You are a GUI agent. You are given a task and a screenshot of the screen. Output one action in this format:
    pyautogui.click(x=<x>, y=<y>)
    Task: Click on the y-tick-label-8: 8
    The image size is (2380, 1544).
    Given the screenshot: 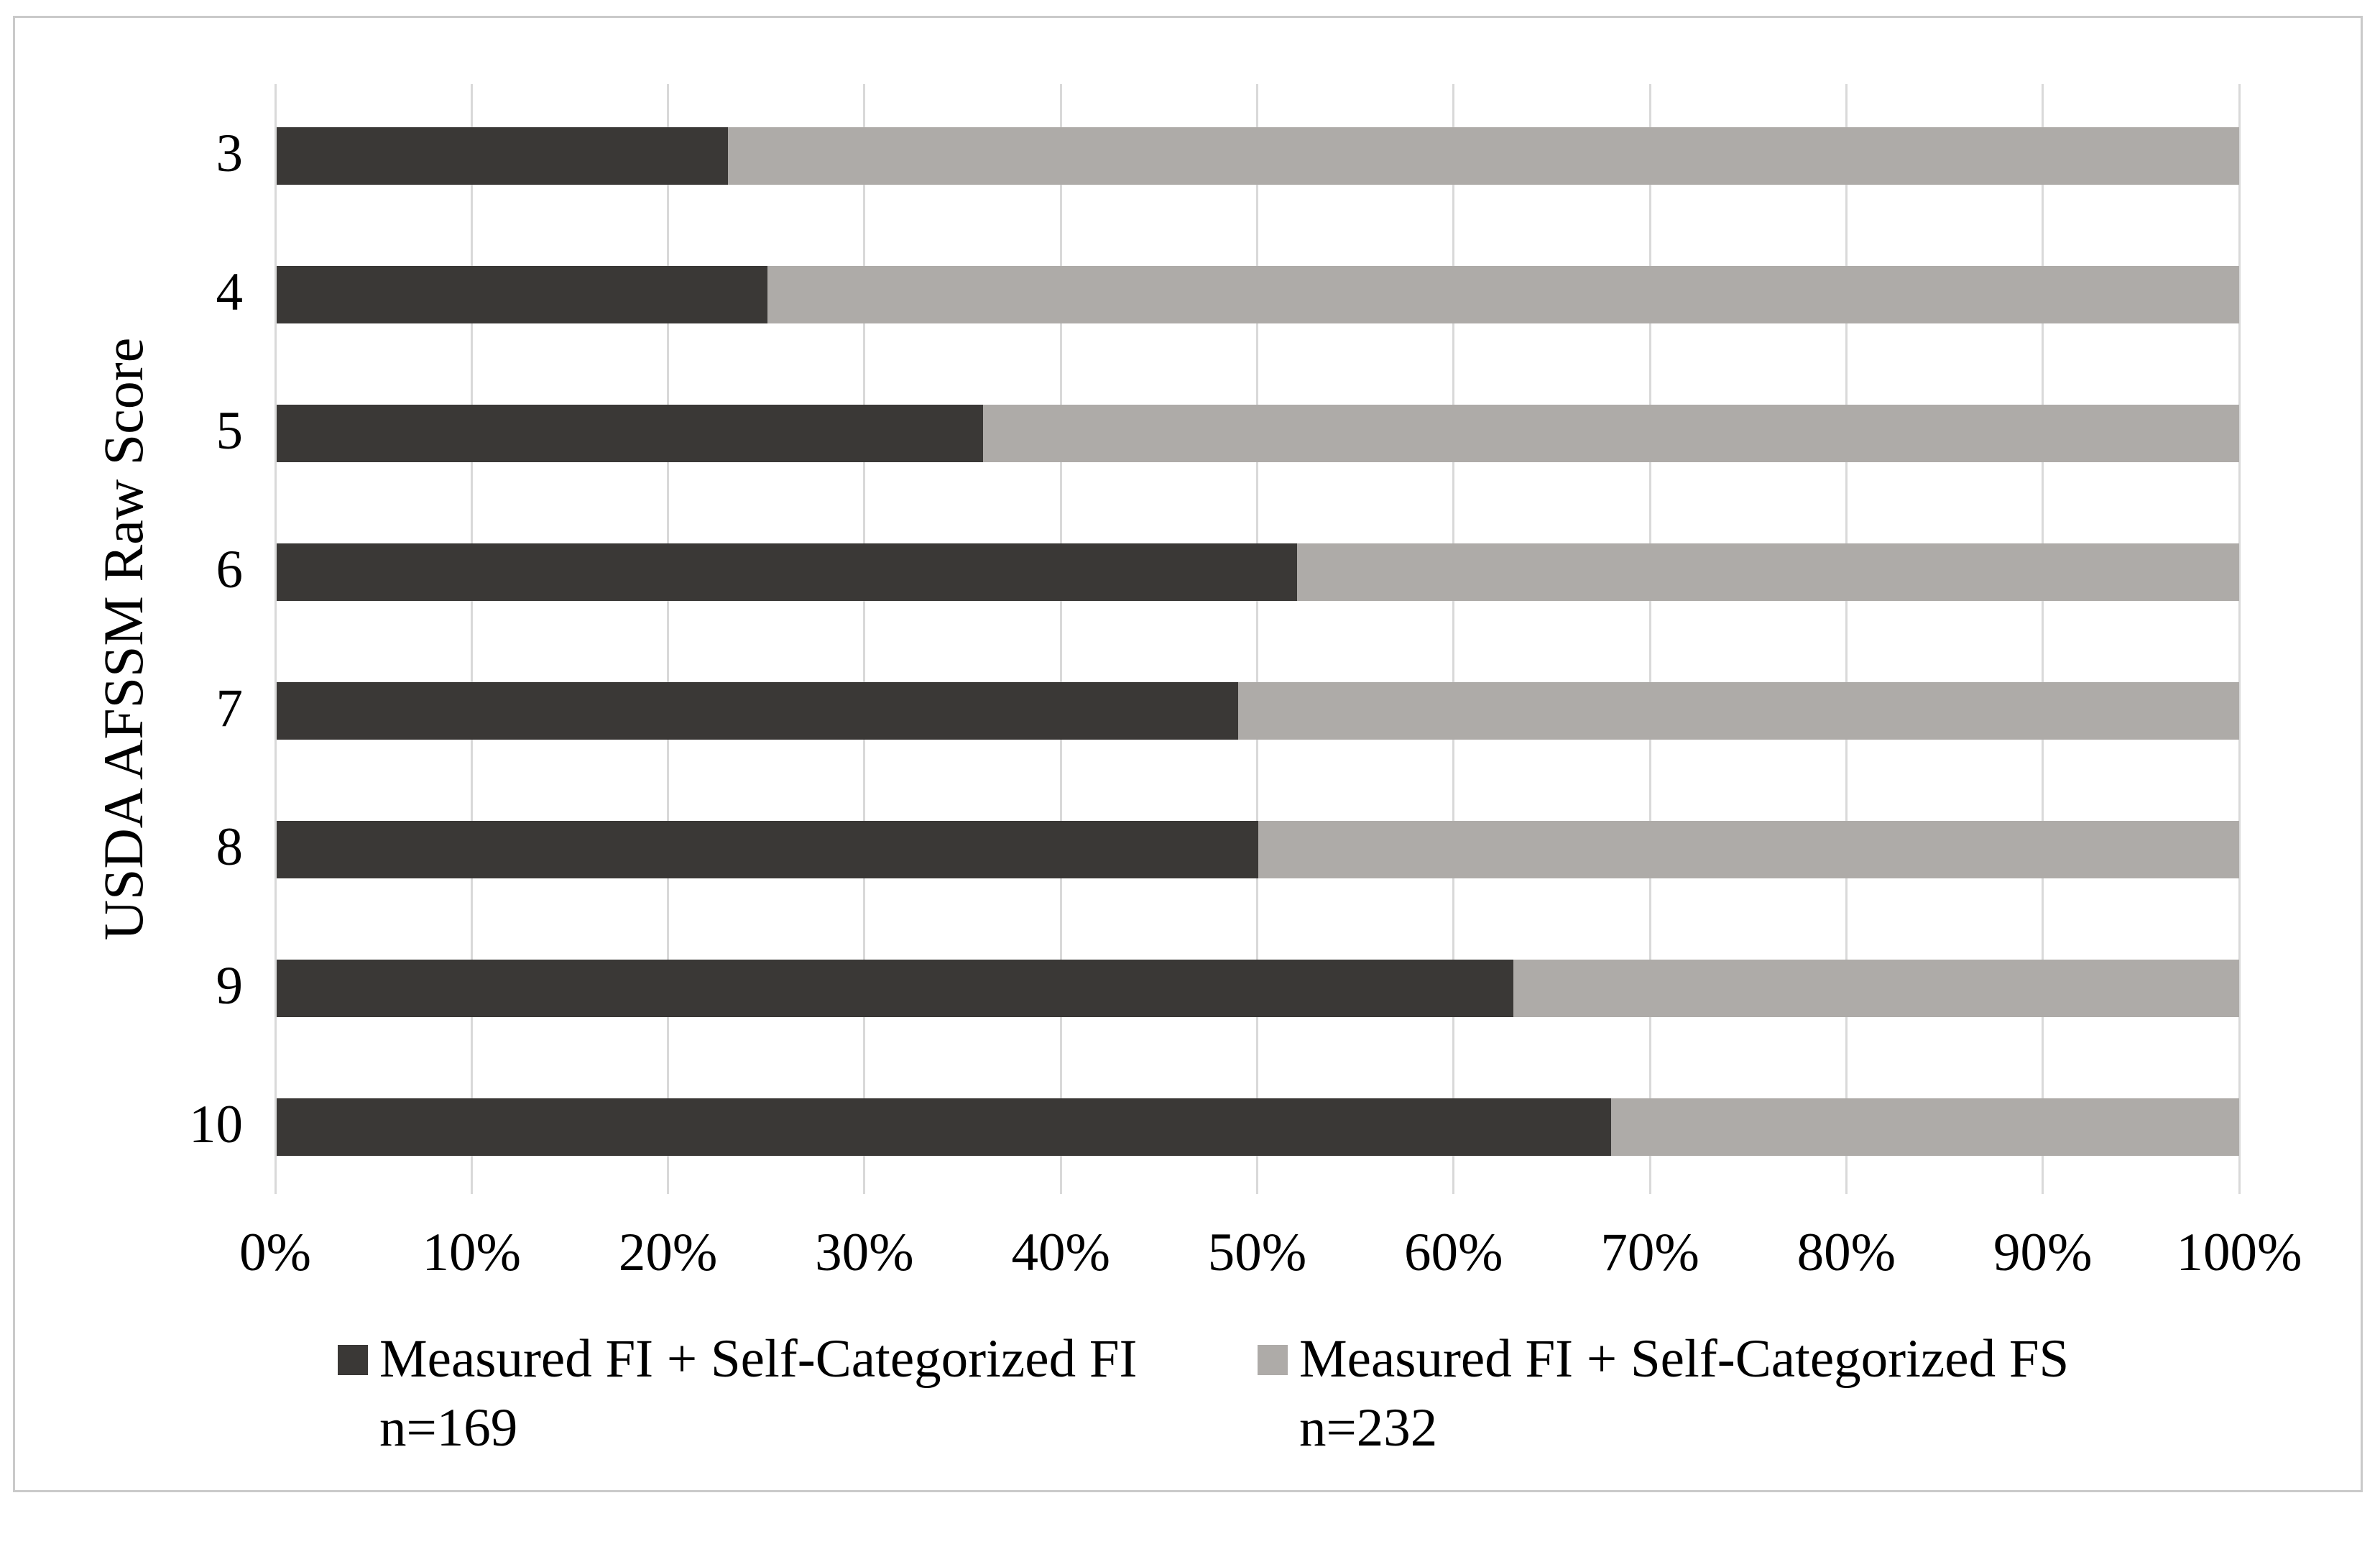 What is the action you would take?
    pyautogui.click(x=230, y=847)
    